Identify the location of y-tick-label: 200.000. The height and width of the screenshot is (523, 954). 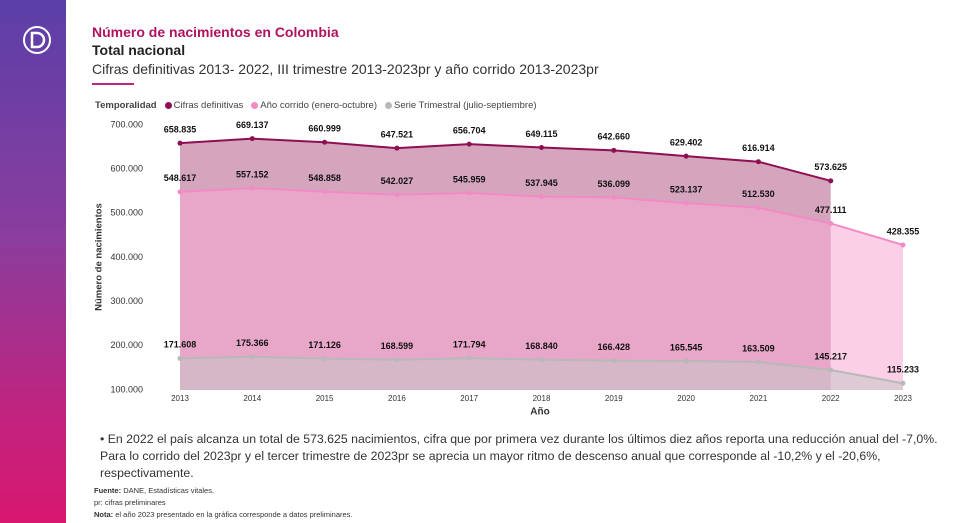
(126, 345).